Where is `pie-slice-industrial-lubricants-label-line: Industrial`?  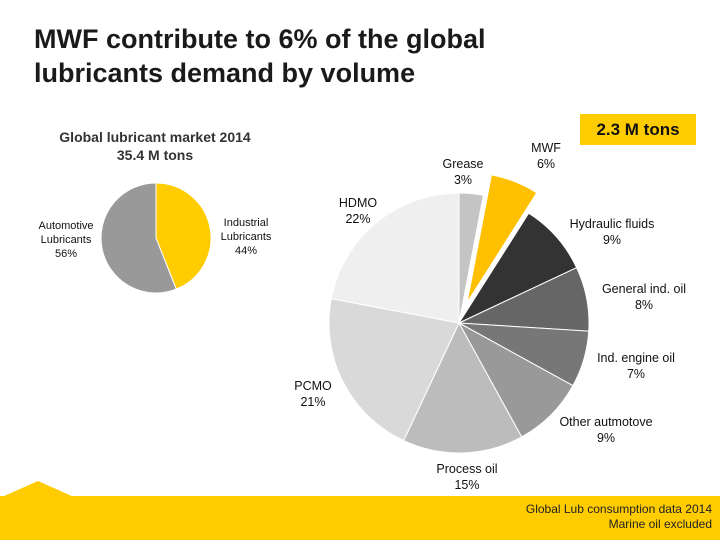 pie-slice-industrial-lubricants-label-line: Industrial is located at coordinates (246, 223).